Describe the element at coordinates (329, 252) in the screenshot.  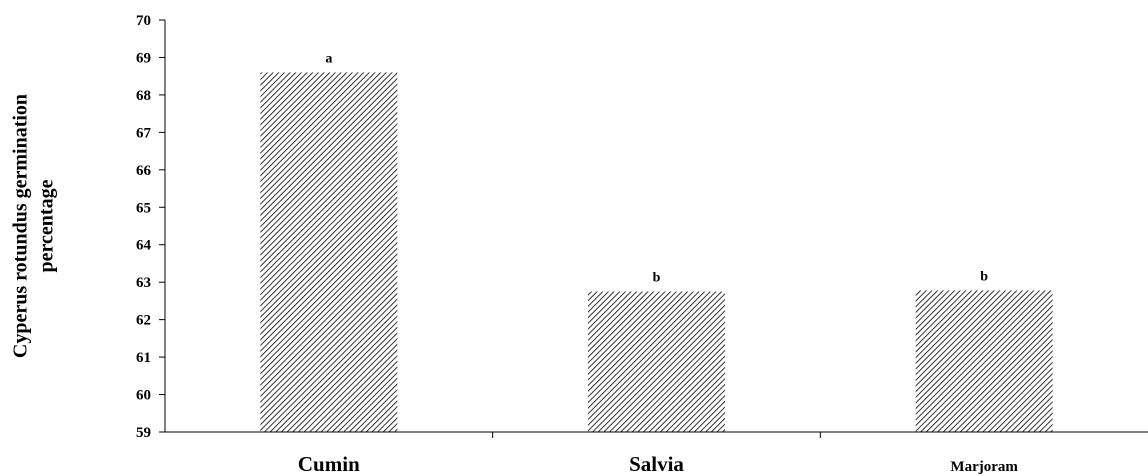
I see `bar-cumin` at that location.